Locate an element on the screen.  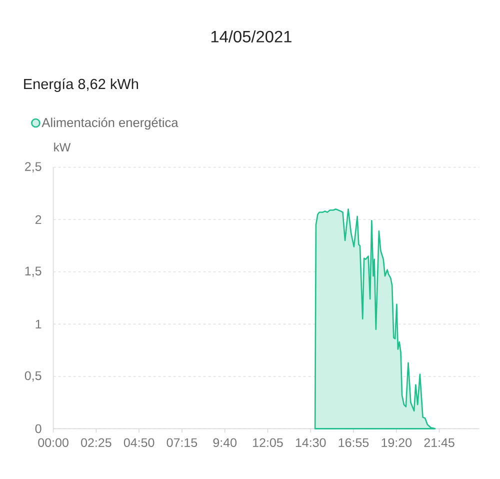
x-tick-label: 07:15 is located at coordinates (182, 443).